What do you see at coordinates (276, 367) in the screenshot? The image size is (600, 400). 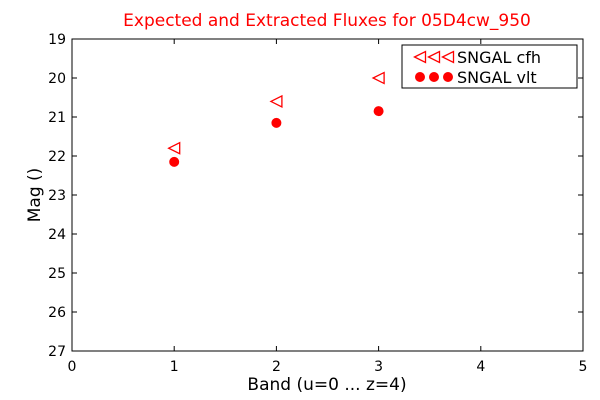 I see `x-tick-label: 2` at bounding box center [276, 367].